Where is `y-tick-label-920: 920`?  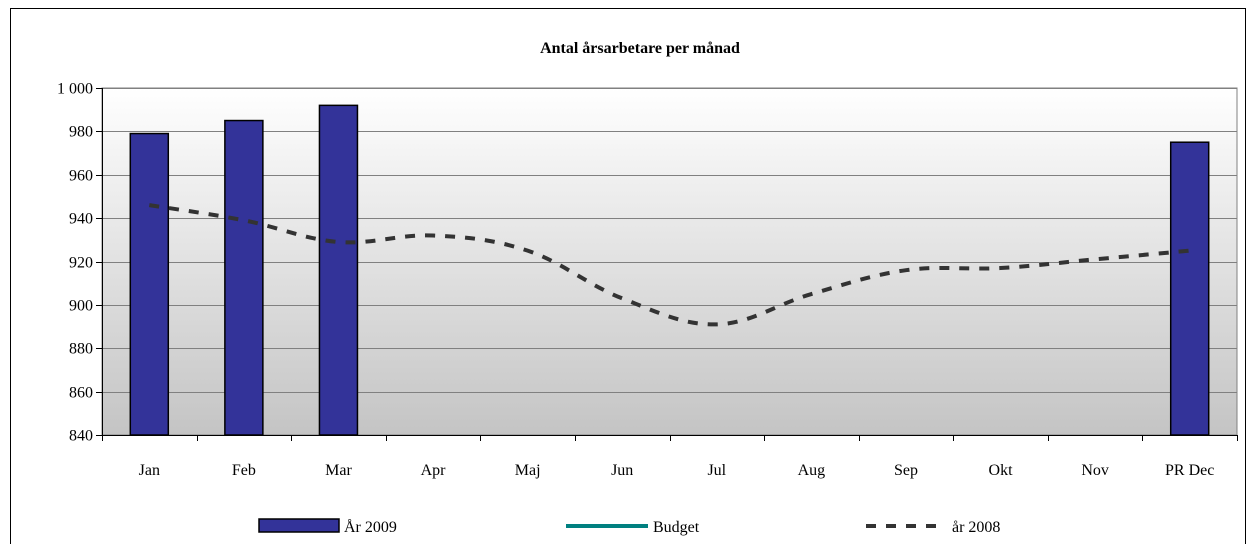 y-tick-label-920: 920 is located at coordinates (81, 263).